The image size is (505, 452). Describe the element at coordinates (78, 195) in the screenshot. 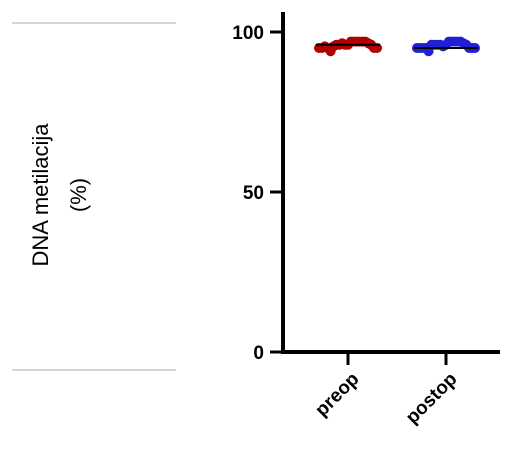

I see `y-axis-label-line-2: (%)` at that location.